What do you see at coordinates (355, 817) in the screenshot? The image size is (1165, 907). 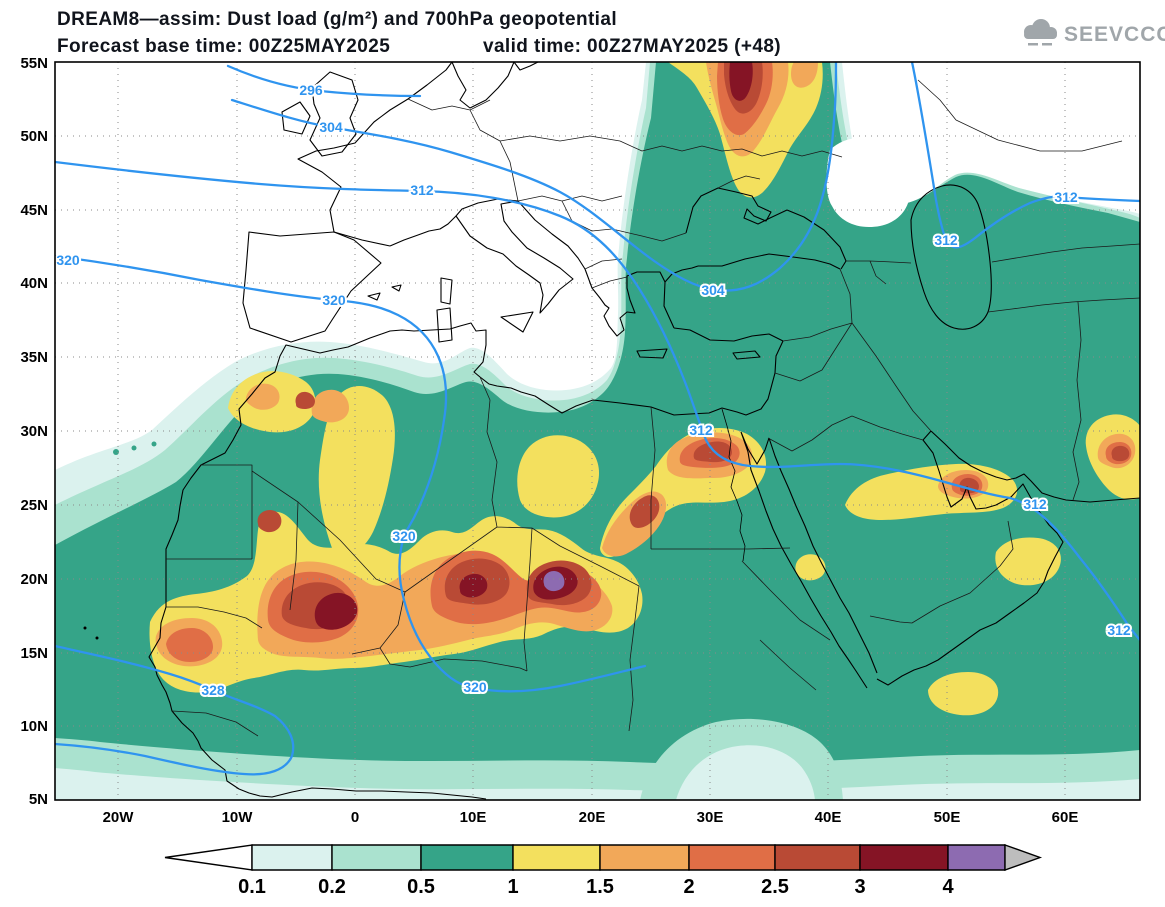 I see `lon-tick-label: 0` at bounding box center [355, 817].